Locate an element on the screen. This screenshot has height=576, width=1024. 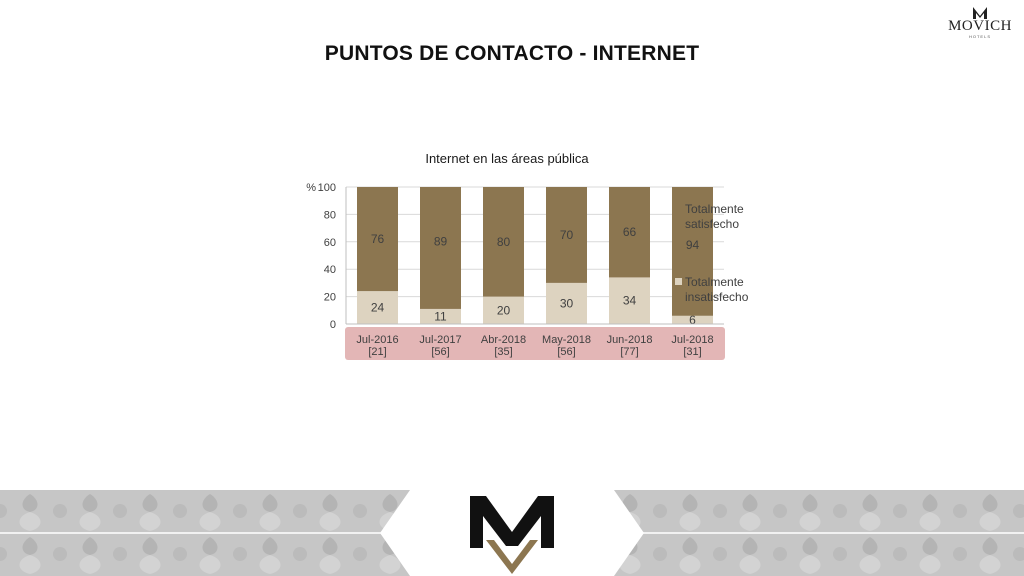
data-label: 30 is located at coordinates (567, 303).